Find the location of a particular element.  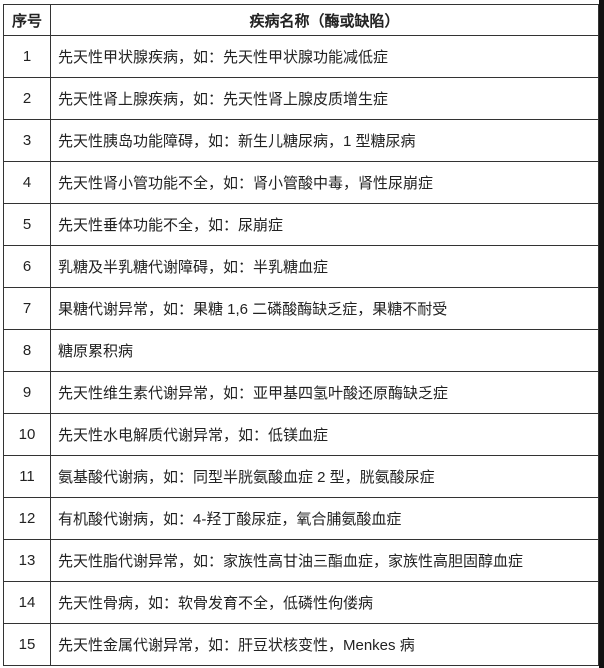

header-index: 序号 is located at coordinates (27, 20).